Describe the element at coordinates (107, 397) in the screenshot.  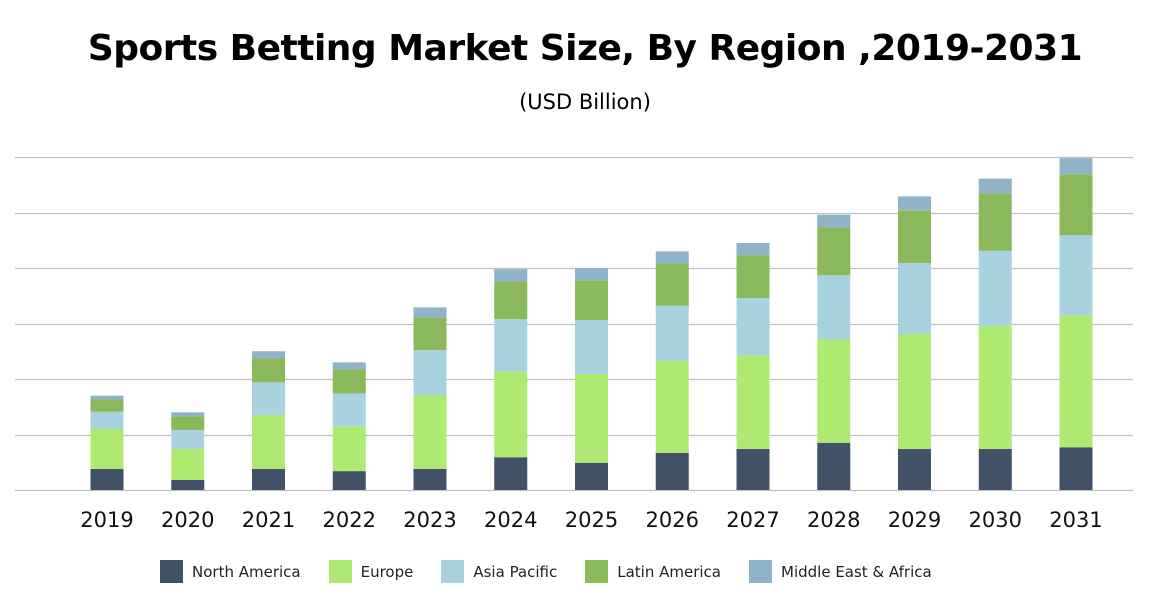
I see `bar-segment-middle-east-africa-2019` at that location.